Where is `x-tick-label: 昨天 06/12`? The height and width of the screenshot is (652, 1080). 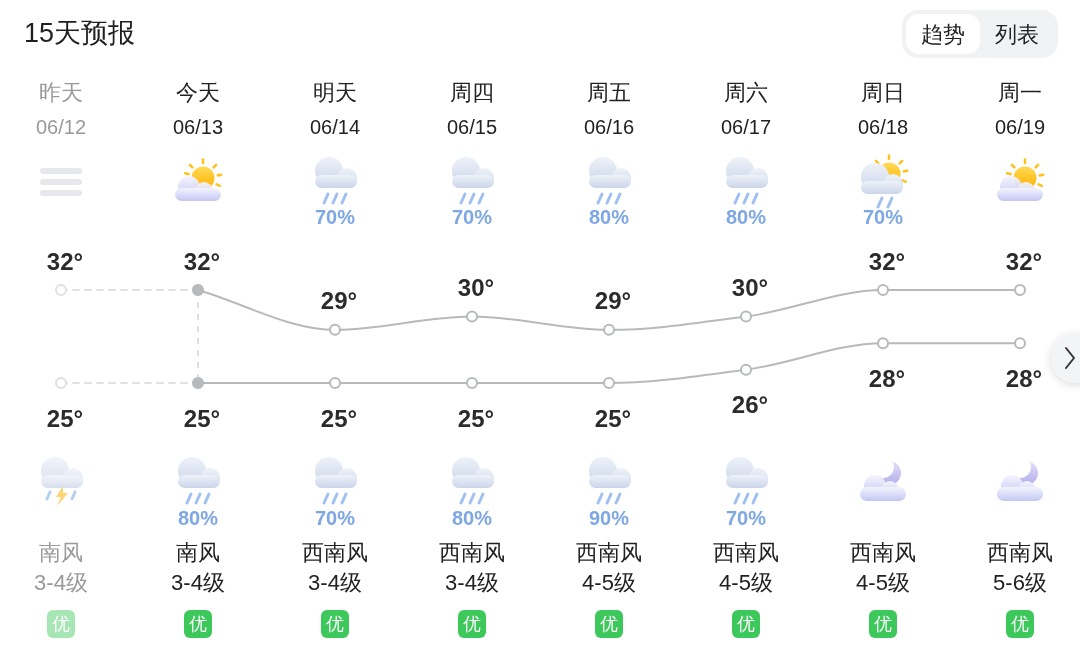
x-tick-label: 昨天 06/12 is located at coordinates (61, 108).